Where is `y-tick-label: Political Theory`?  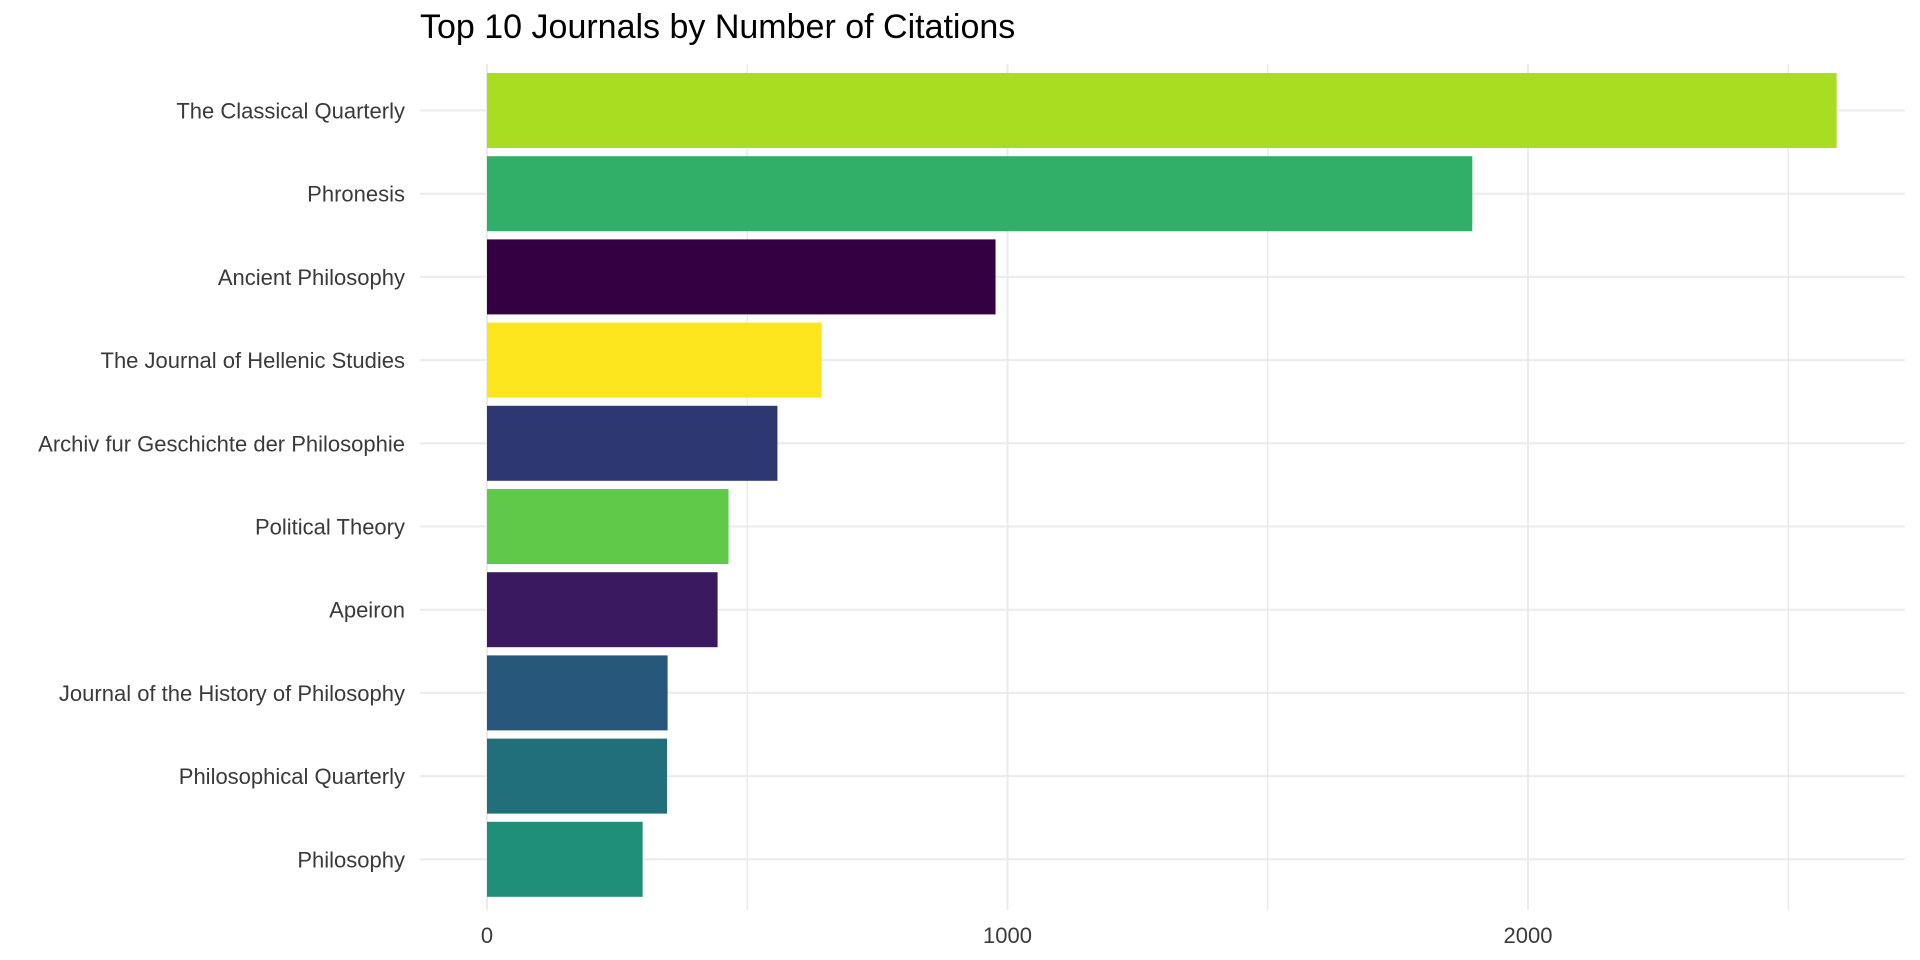
y-tick-label: Political Theory is located at coordinates (330, 527).